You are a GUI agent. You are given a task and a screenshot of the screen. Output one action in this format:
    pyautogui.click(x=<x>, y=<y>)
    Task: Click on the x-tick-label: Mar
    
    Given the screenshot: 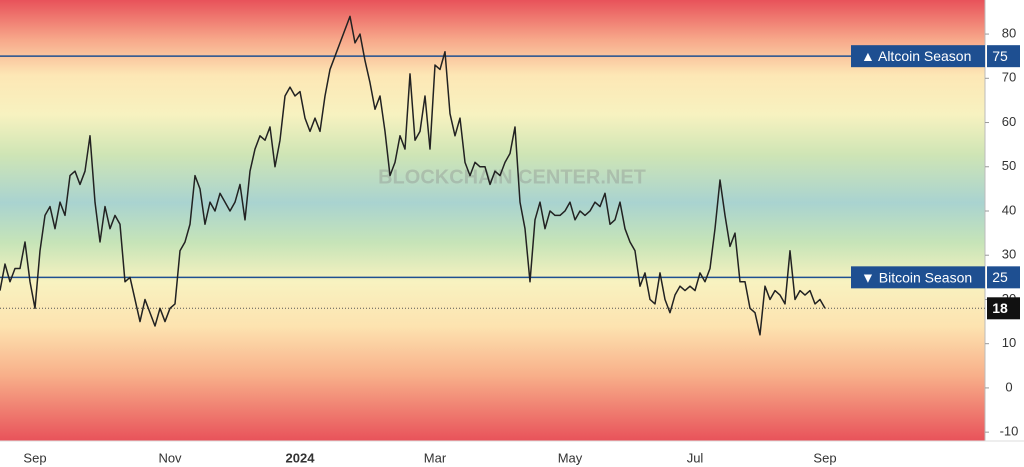 What is the action you would take?
    pyautogui.click(x=435, y=457)
    